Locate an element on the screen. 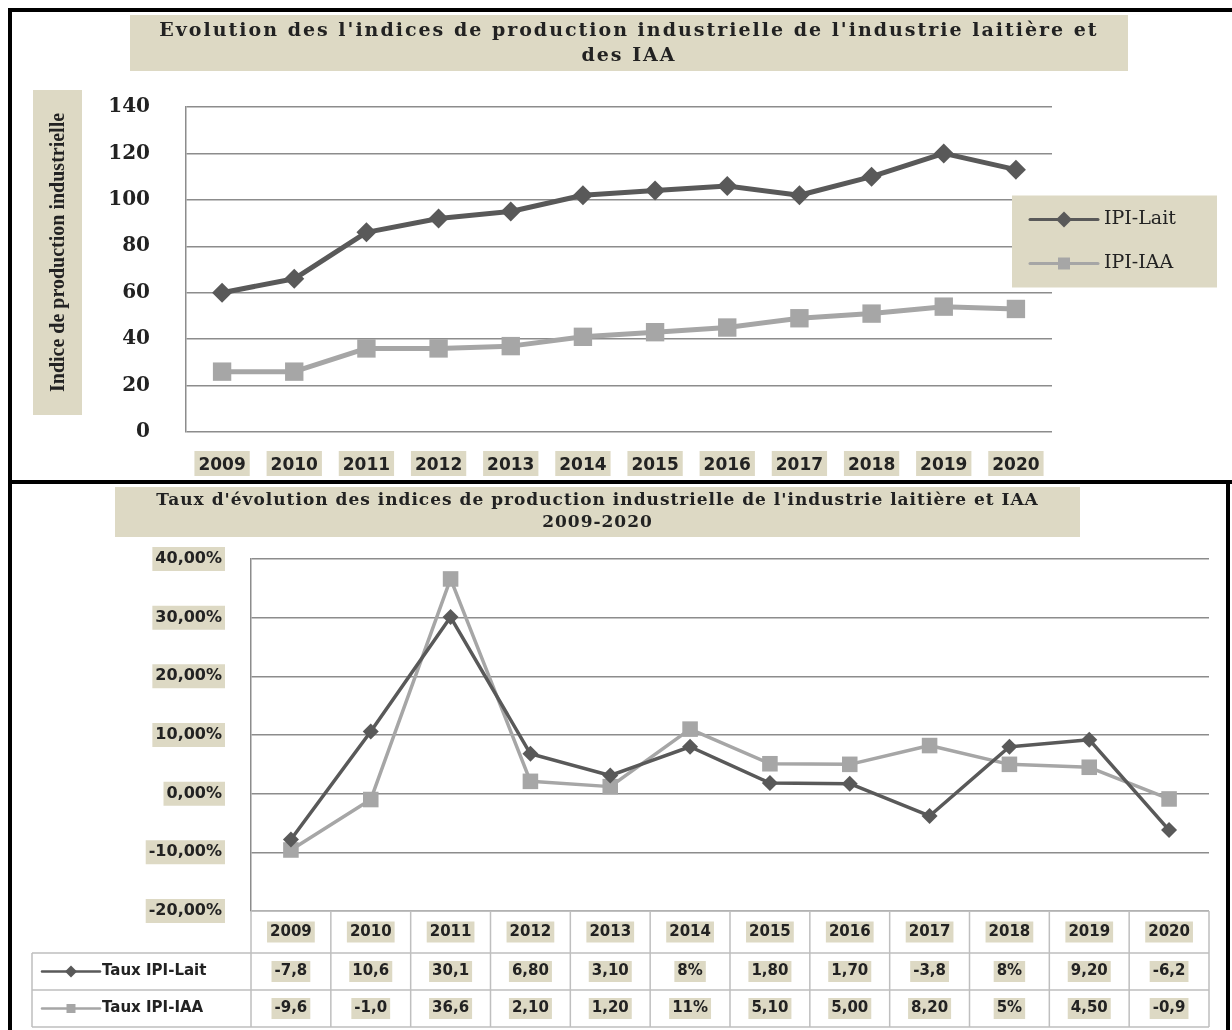 Image resolution: width=1232 pixels, height=1030 pixels. legend-label: Taux IPI-Lait is located at coordinates (154, 970).